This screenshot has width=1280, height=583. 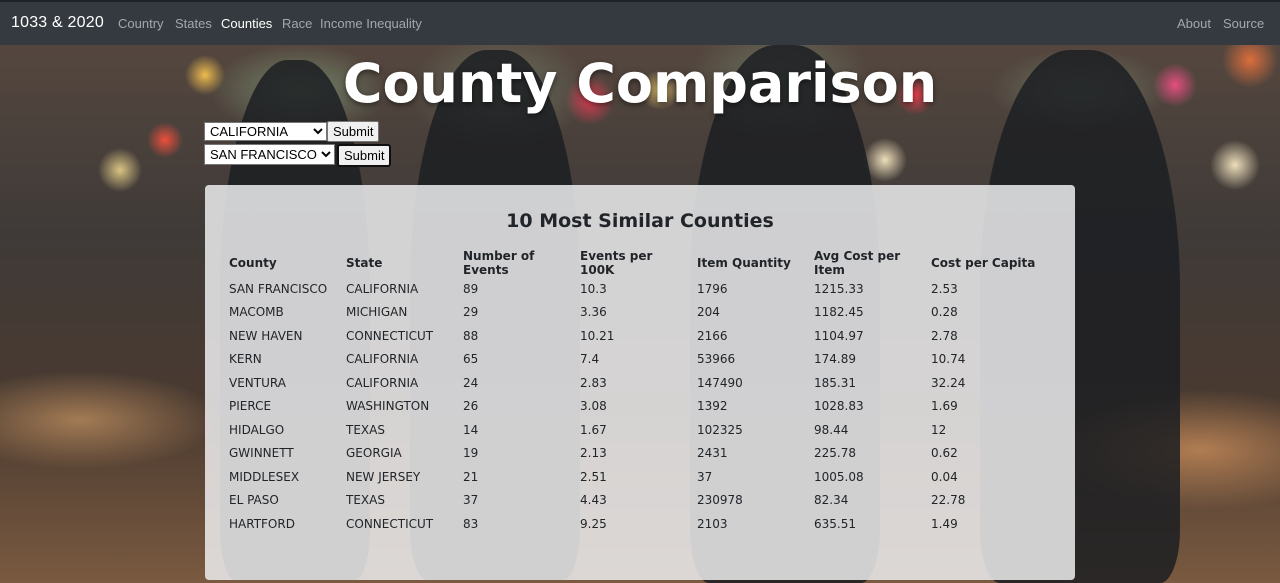 What do you see at coordinates (265, 131) in the screenshot?
I see `state-select: CALIFORNIA` at bounding box center [265, 131].